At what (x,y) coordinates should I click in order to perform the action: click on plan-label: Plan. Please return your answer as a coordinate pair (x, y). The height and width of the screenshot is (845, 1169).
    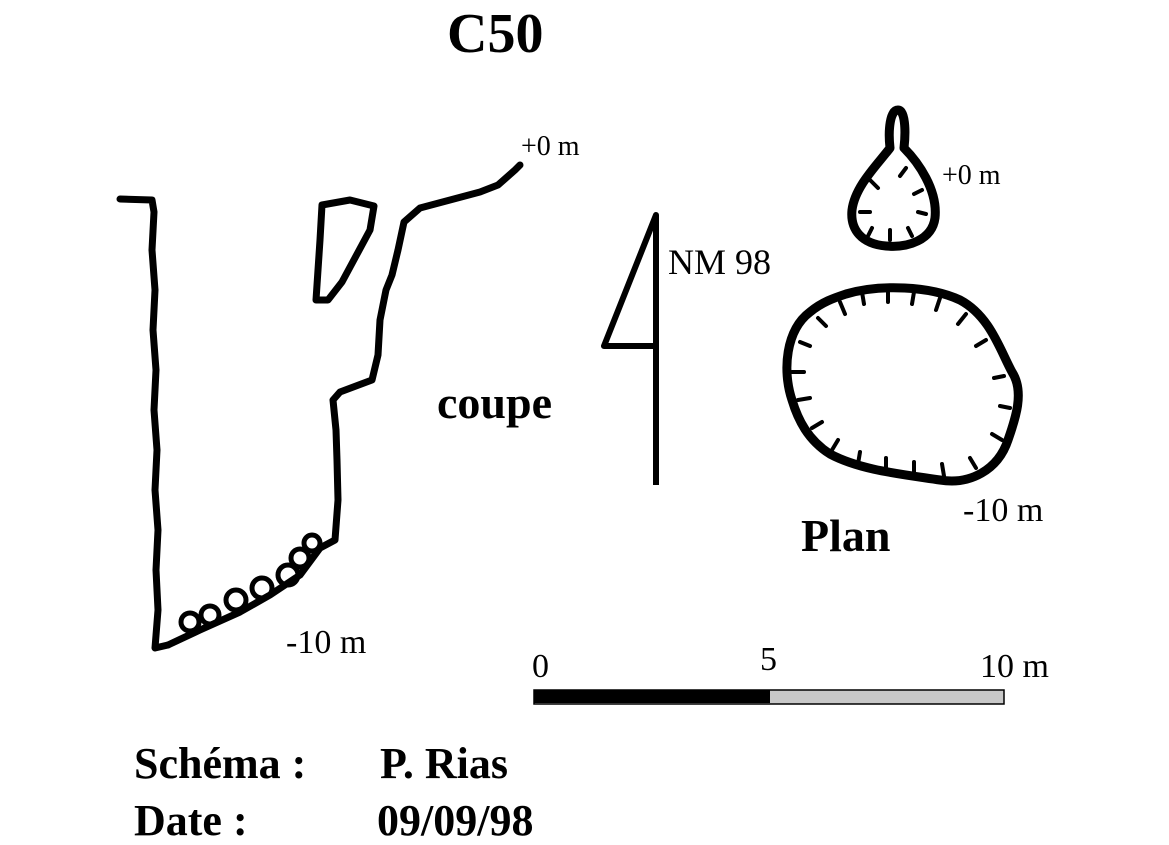
    Looking at the image, I should click on (846, 535).